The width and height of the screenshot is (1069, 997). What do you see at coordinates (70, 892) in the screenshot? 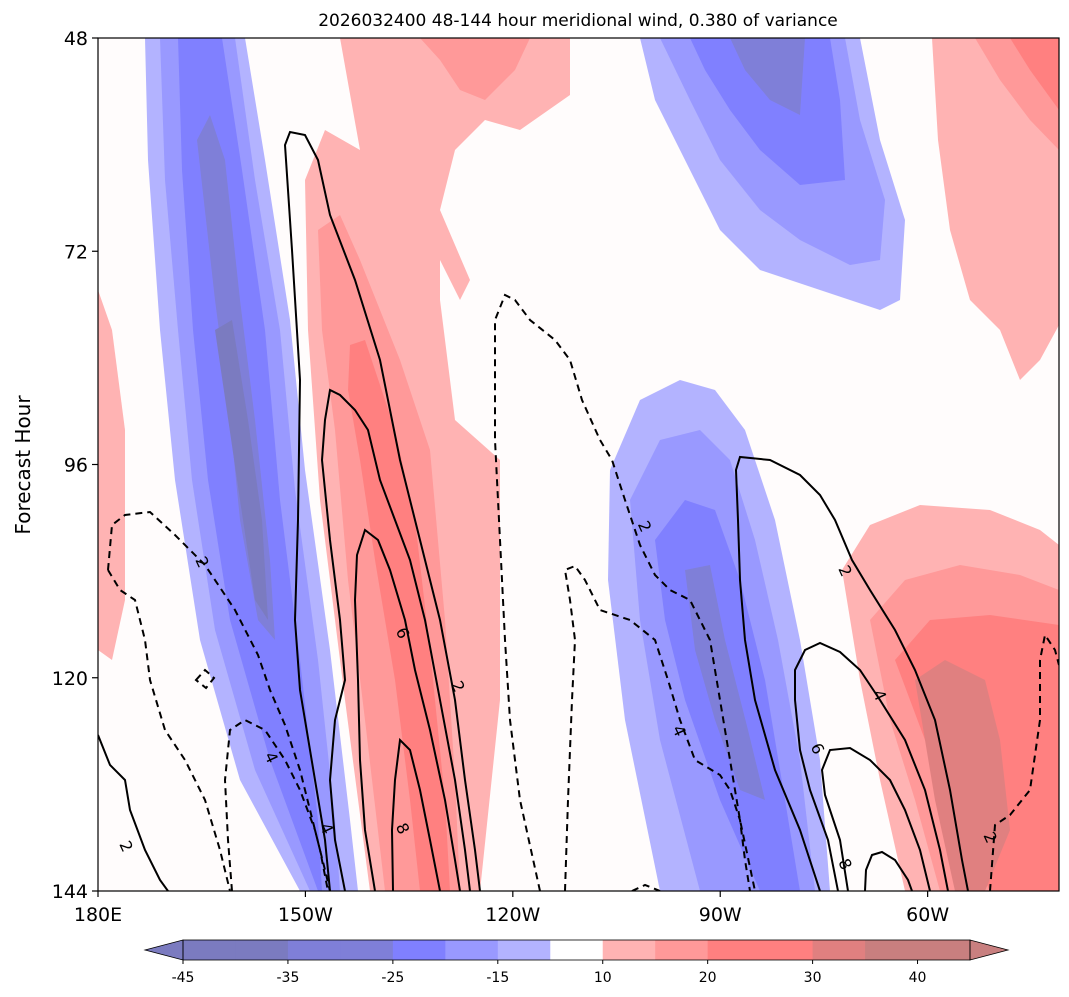
I see `y-tick-label: 144` at bounding box center [70, 892].